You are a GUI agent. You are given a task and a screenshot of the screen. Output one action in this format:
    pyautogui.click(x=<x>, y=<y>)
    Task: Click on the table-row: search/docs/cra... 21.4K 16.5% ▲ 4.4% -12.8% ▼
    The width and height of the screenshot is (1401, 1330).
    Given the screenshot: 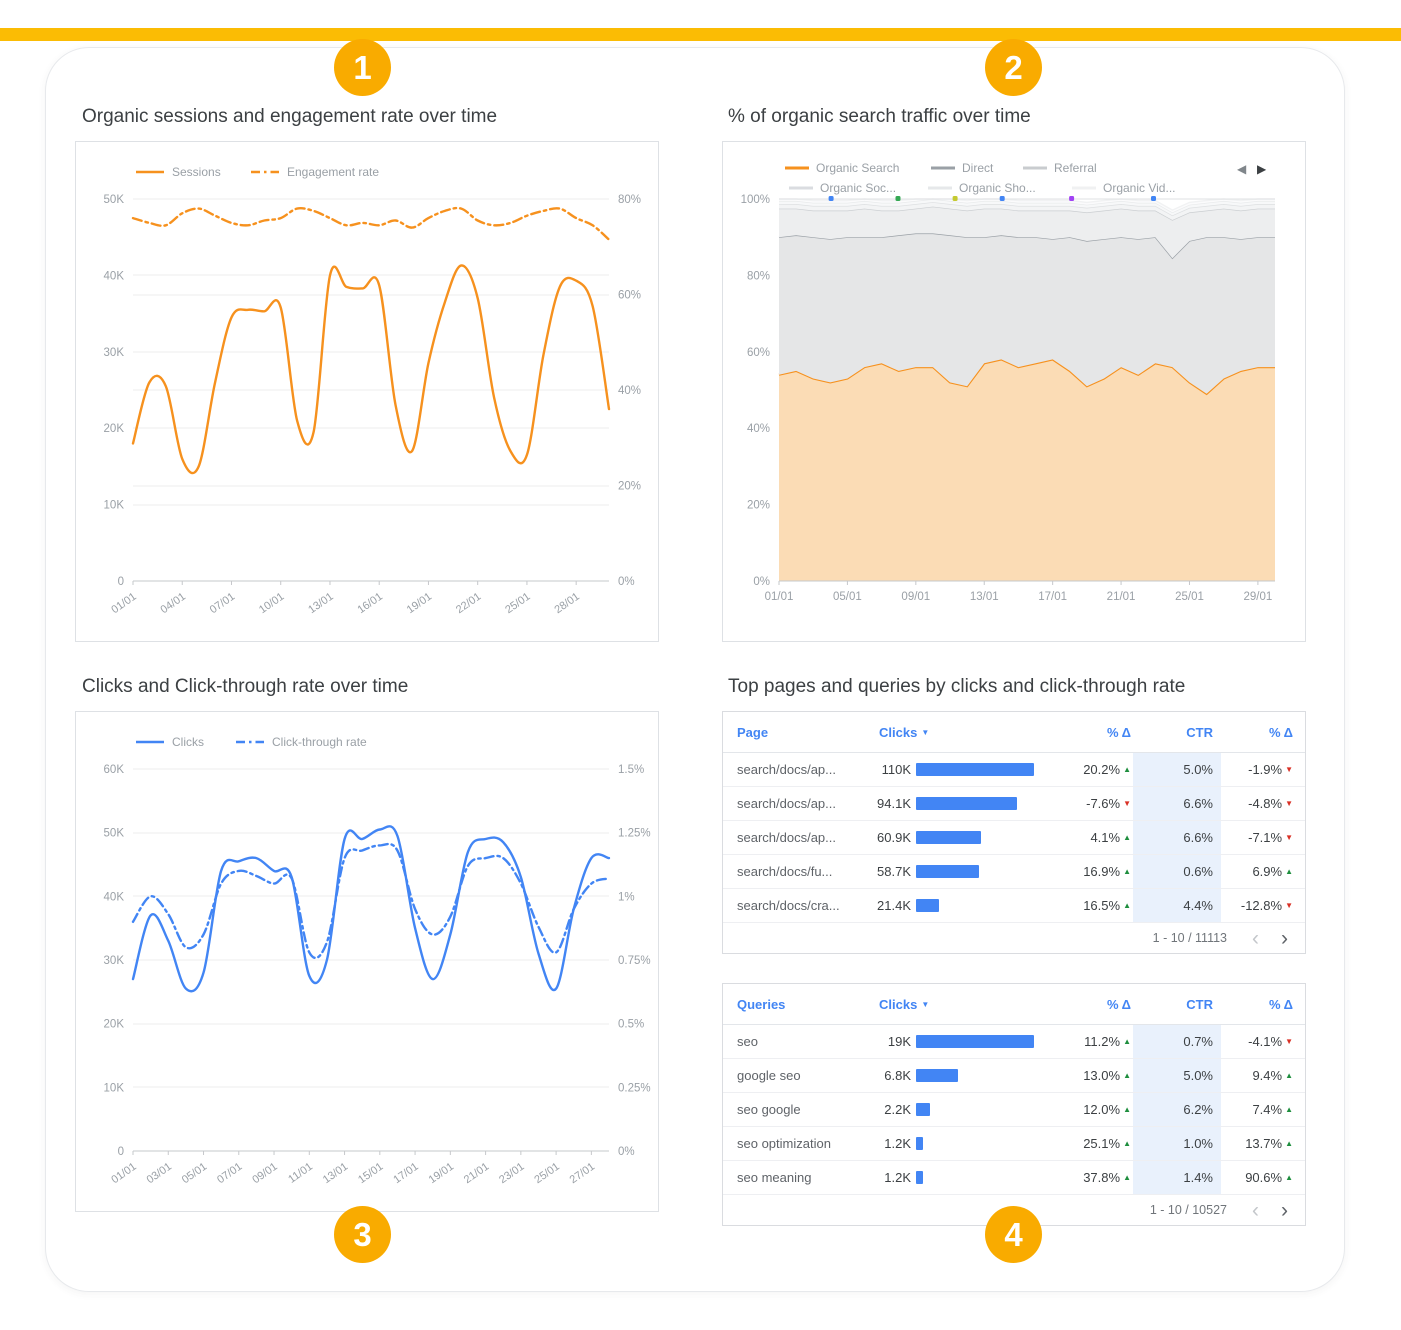 What is the action you would take?
    pyautogui.click(x=1014, y=906)
    